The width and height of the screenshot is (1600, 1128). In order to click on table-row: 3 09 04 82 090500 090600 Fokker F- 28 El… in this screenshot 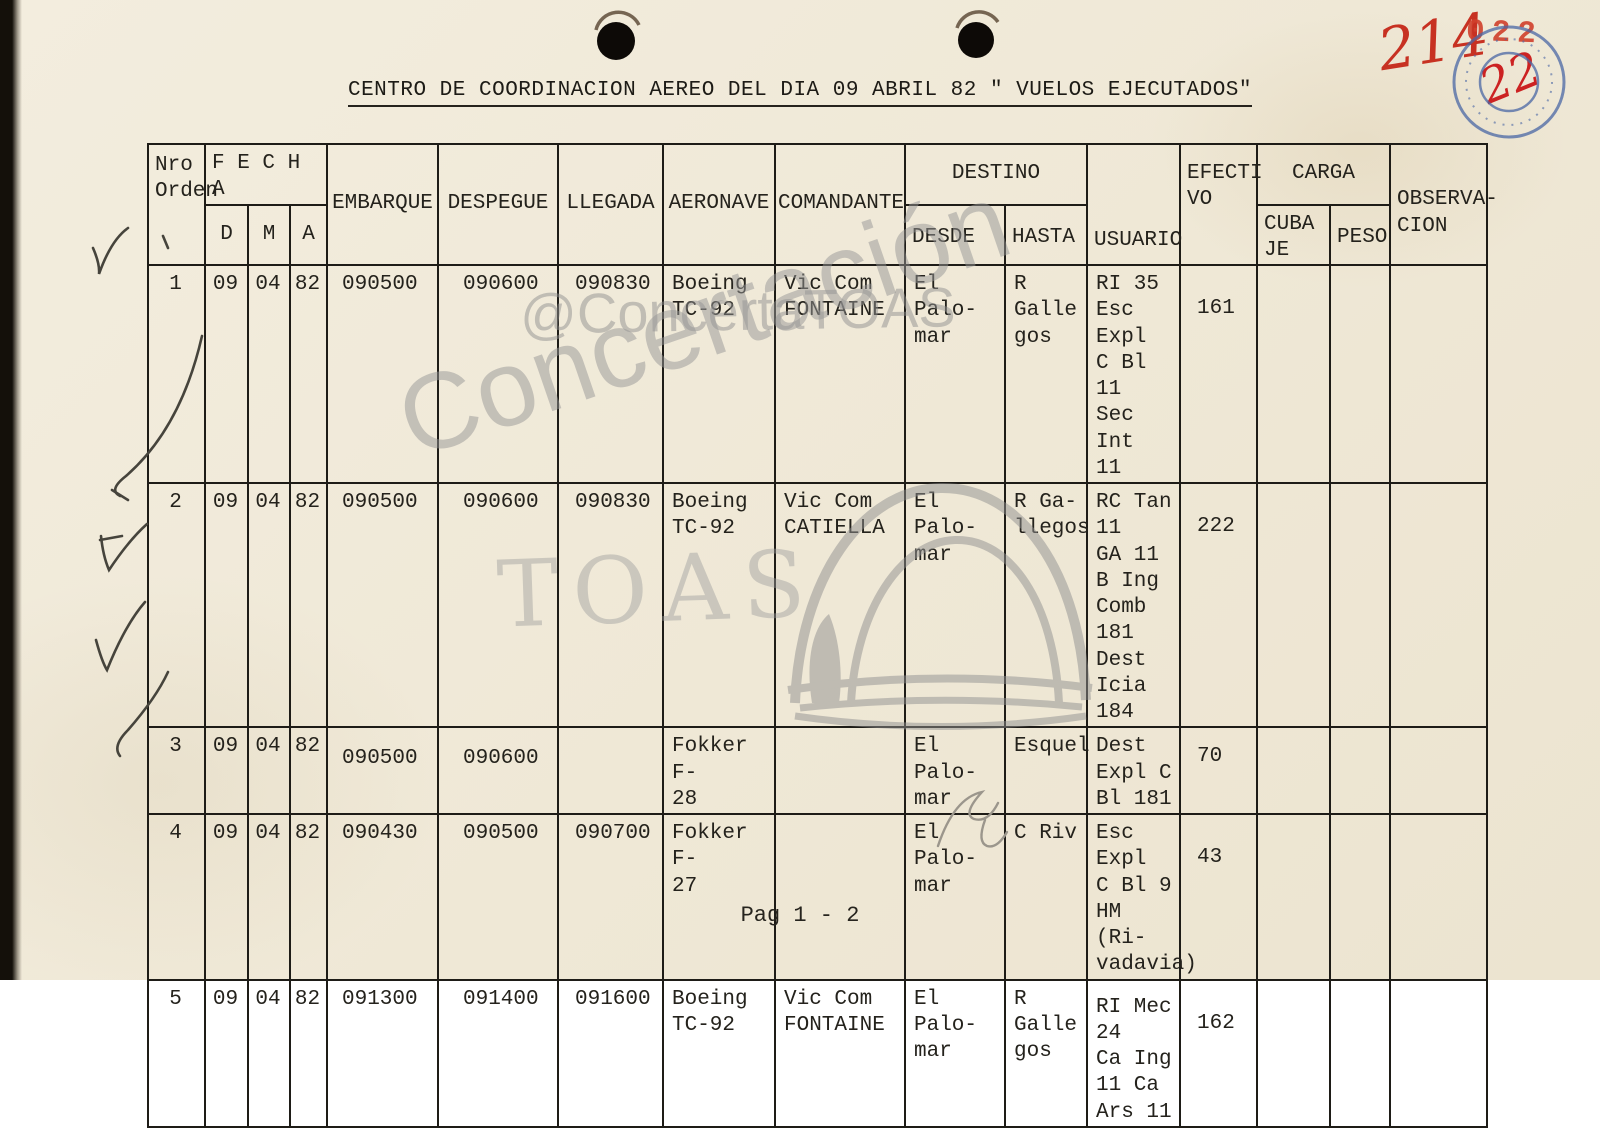, I will do `click(818, 770)`.